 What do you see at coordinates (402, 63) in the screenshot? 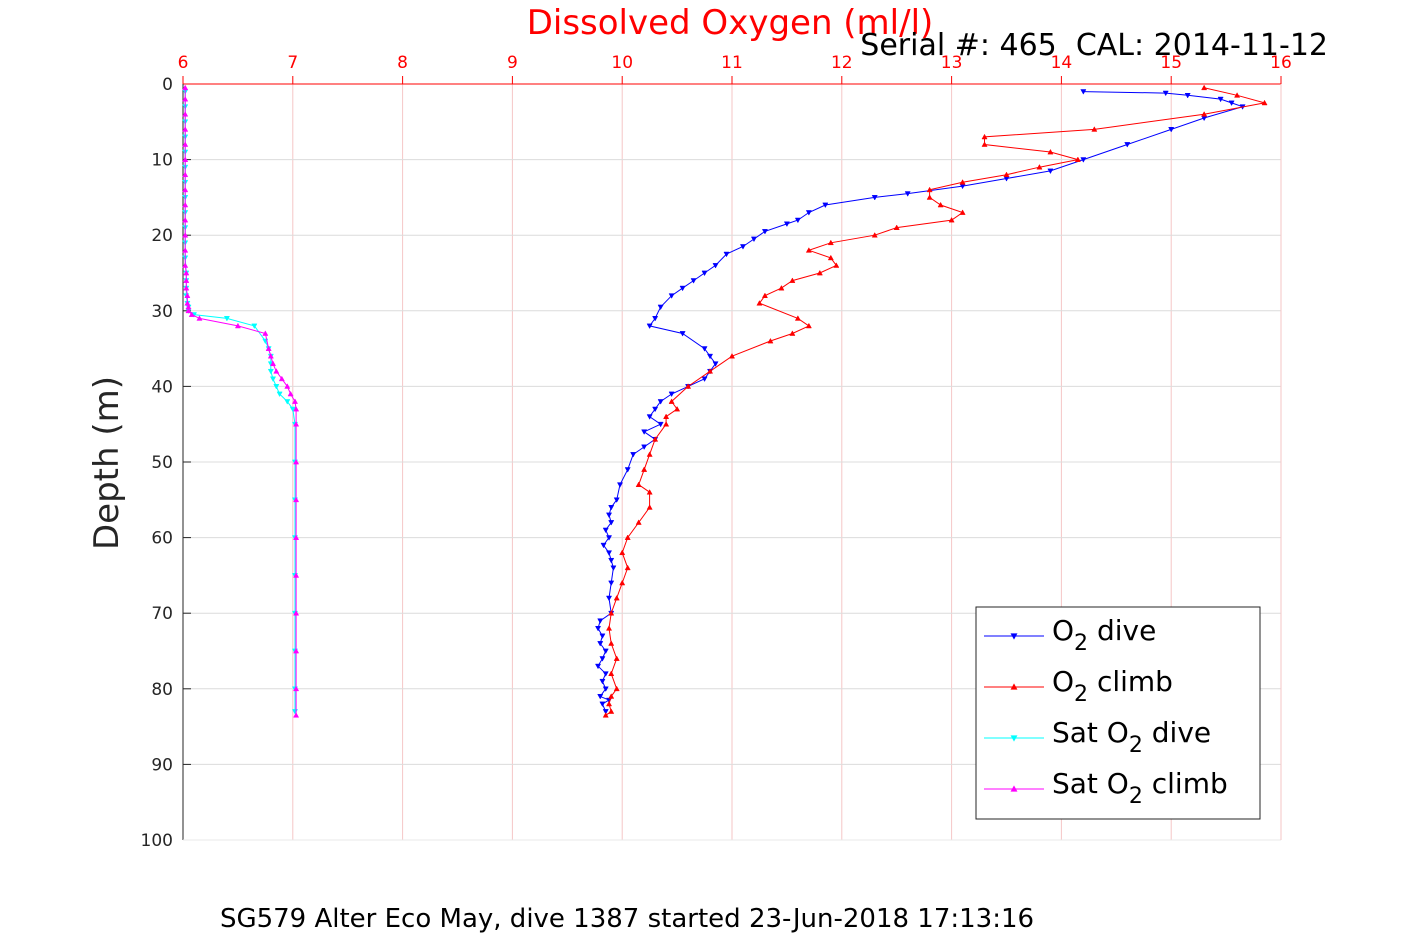
I see `x-tick-label: 8` at bounding box center [402, 63].